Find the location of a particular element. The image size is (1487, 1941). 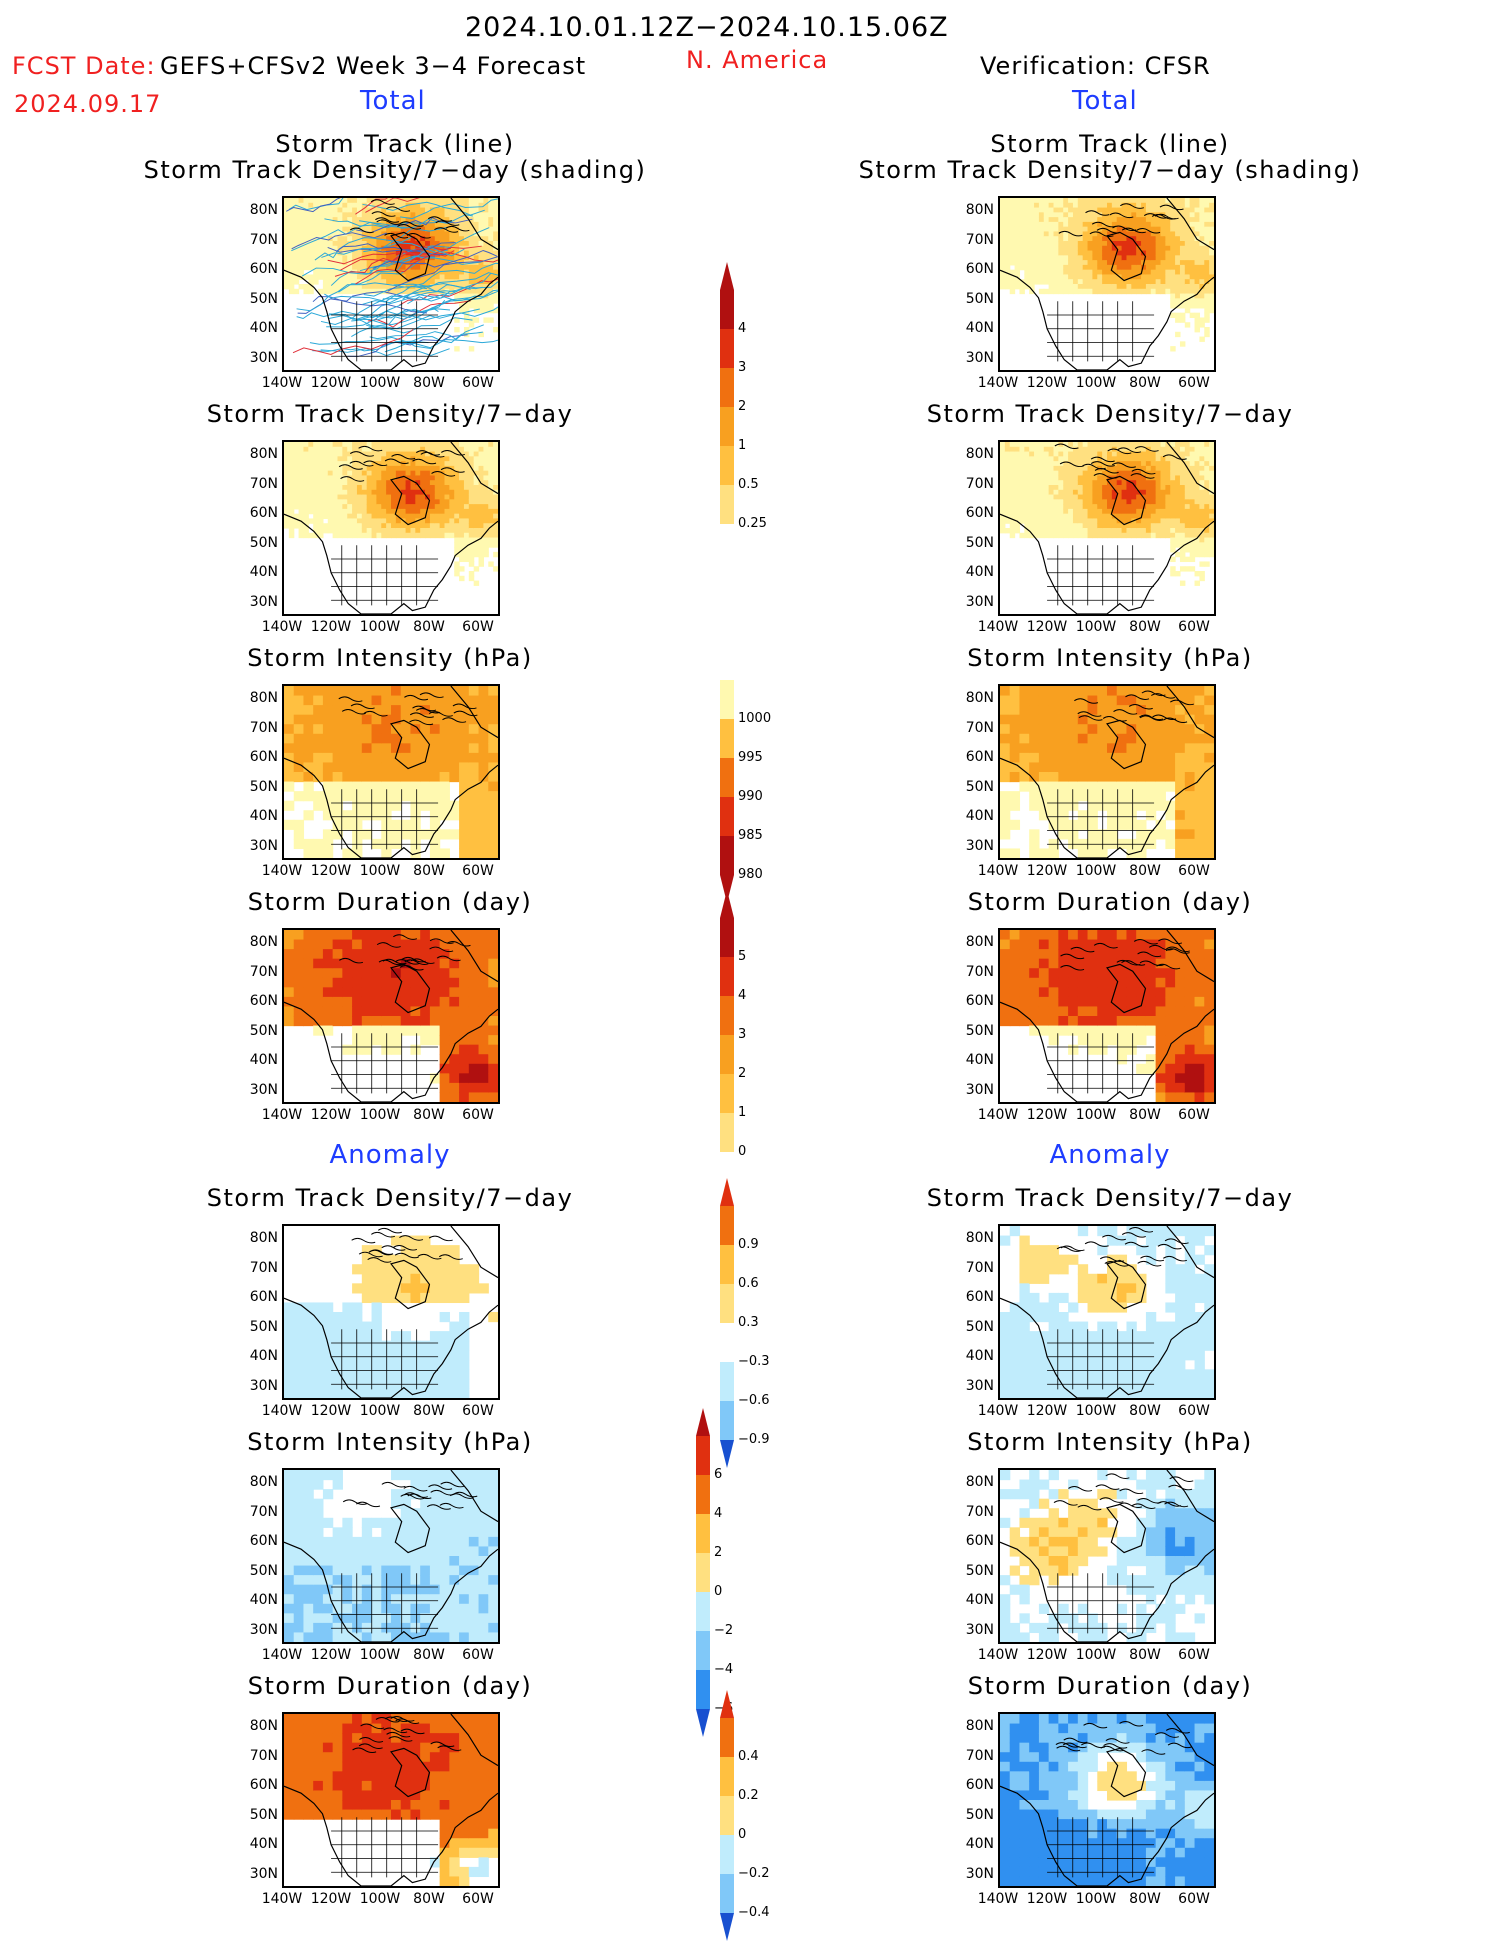

region-label: N. America is located at coordinates (757, 60).